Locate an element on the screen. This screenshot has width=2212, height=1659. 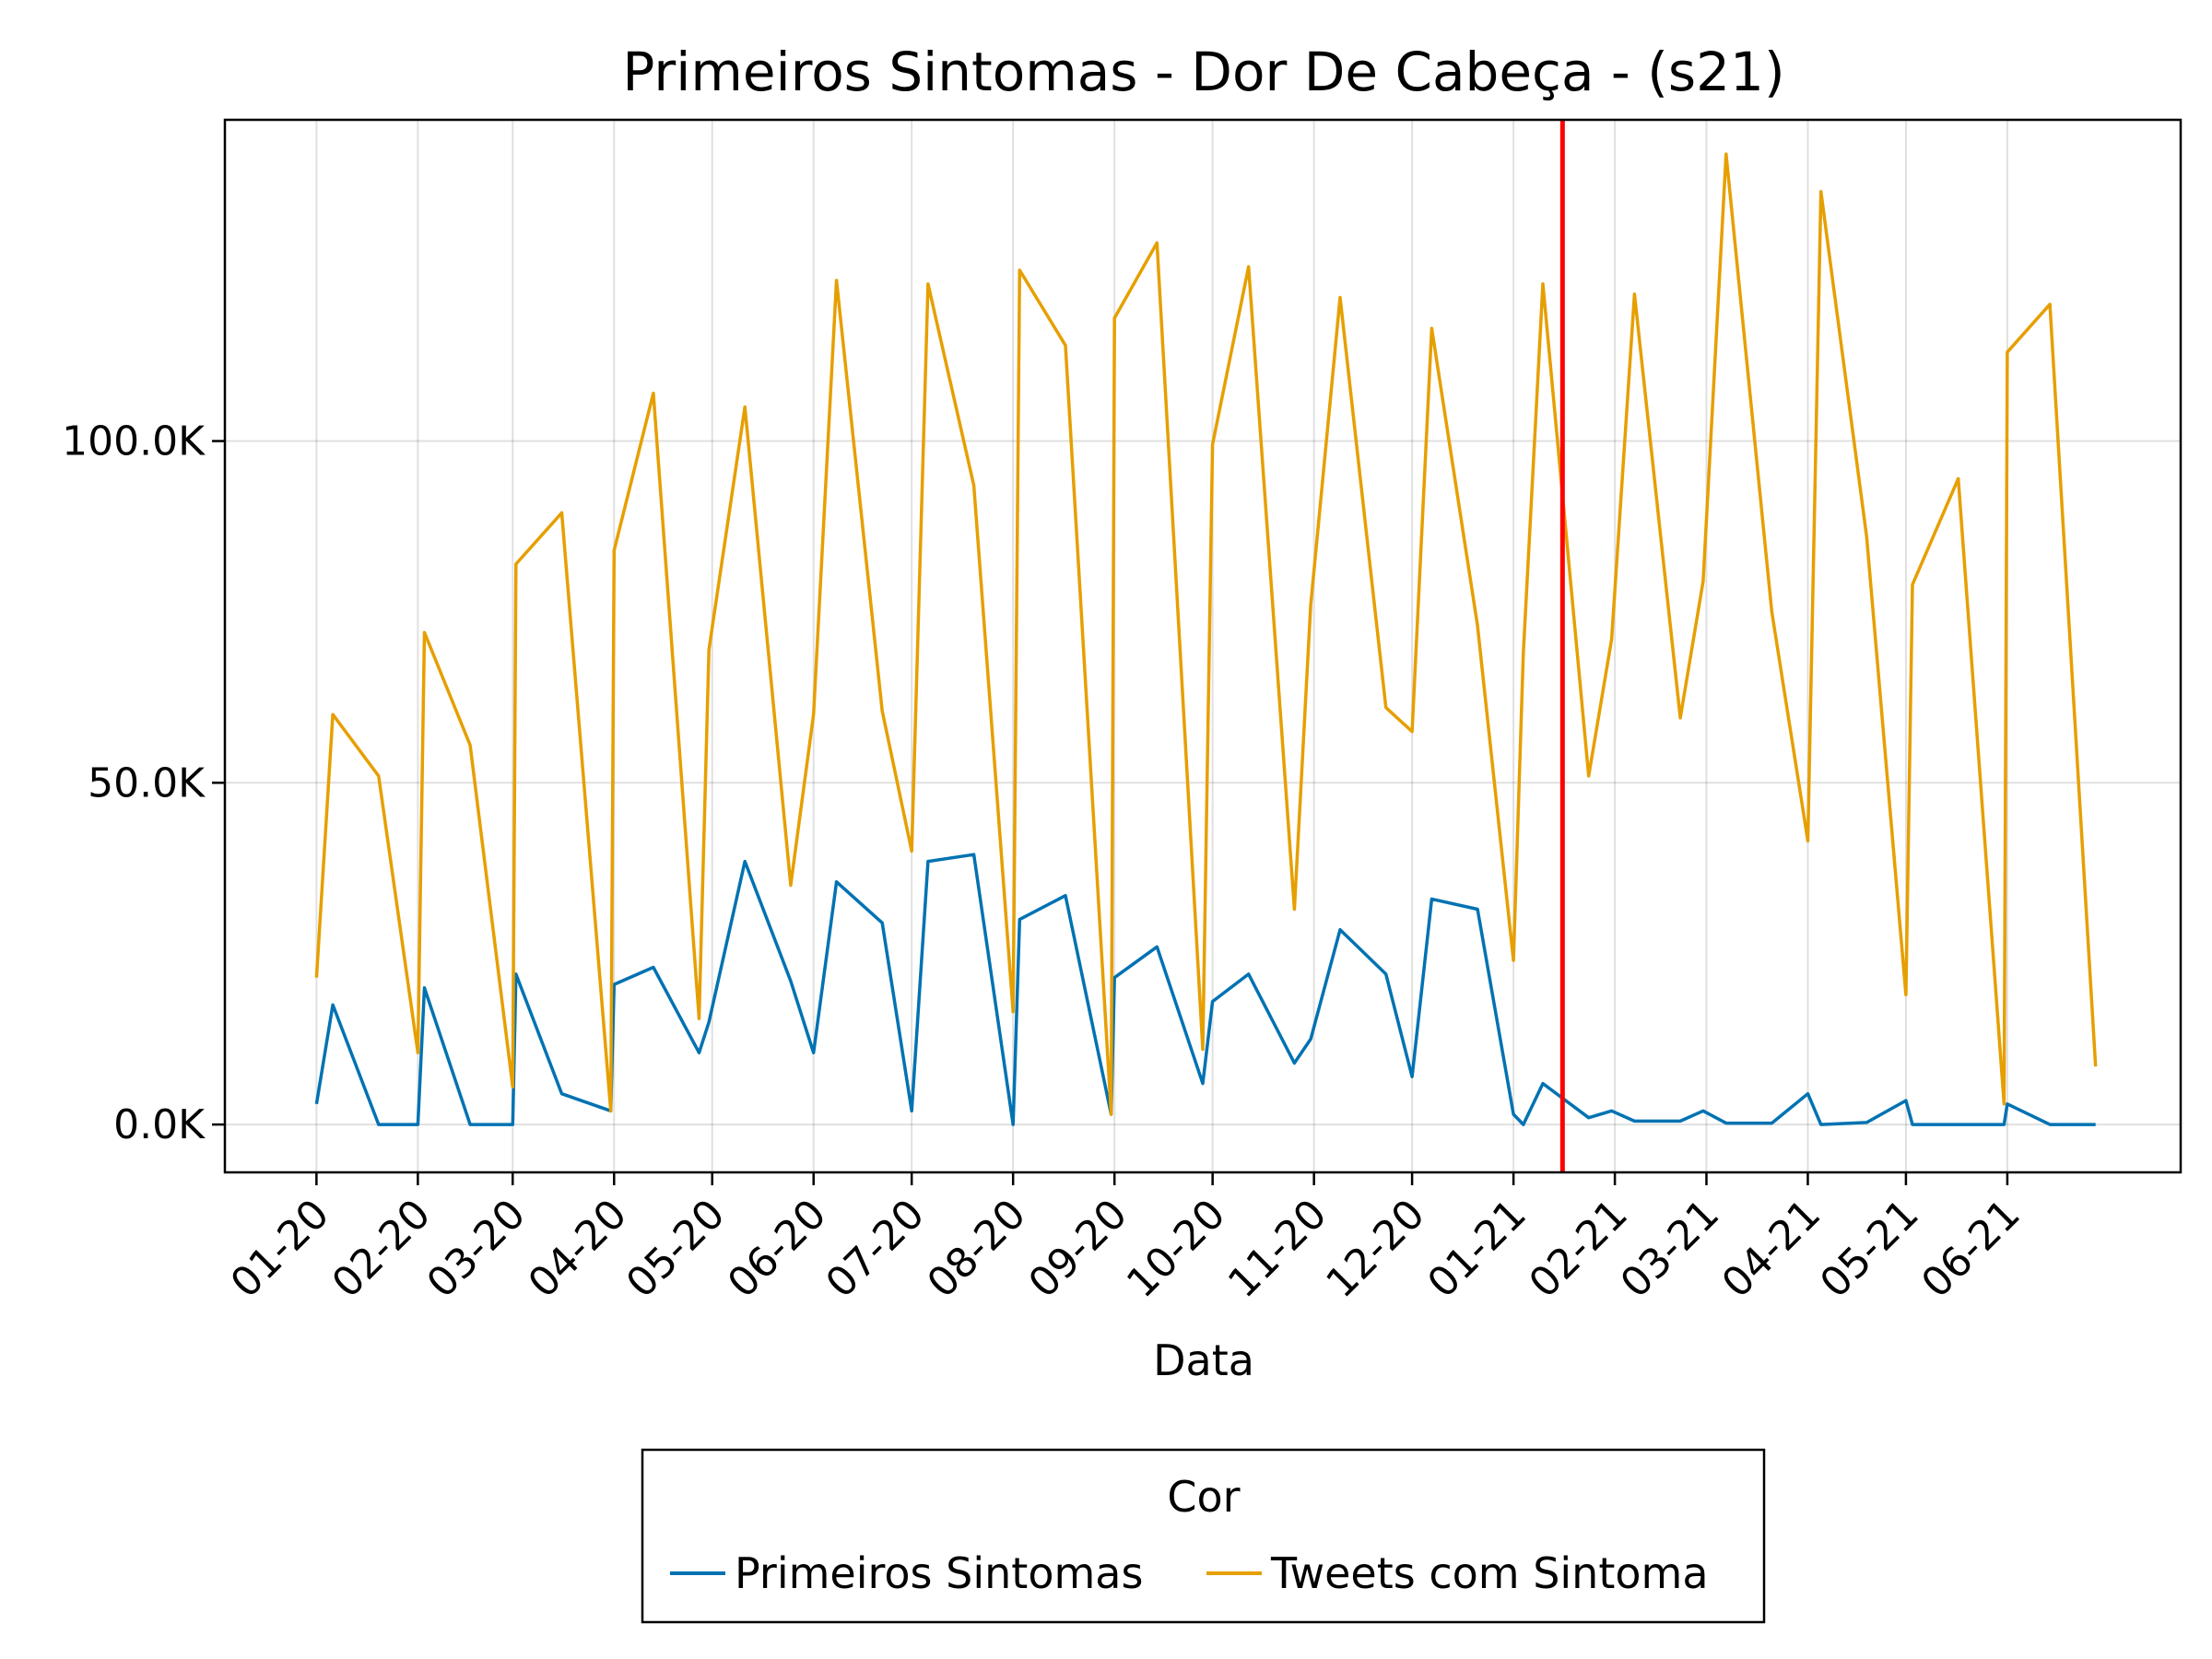
legend-box is located at coordinates (1203, 1536).